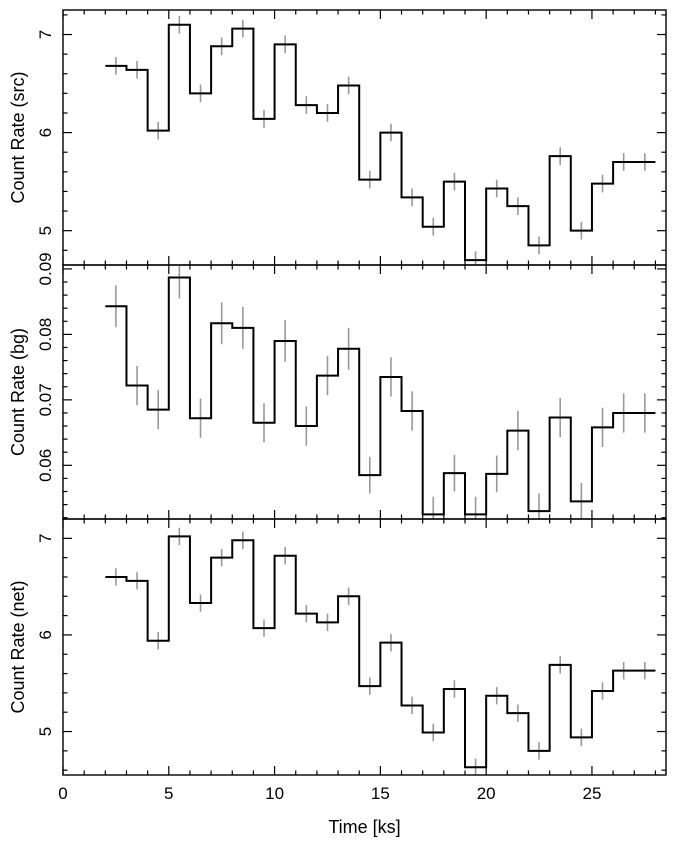 This screenshot has height=846, width=676. What do you see at coordinates (486, 793) in the screenshot?
I see `x-tick-label: 20` at bounding box center [486, 793].